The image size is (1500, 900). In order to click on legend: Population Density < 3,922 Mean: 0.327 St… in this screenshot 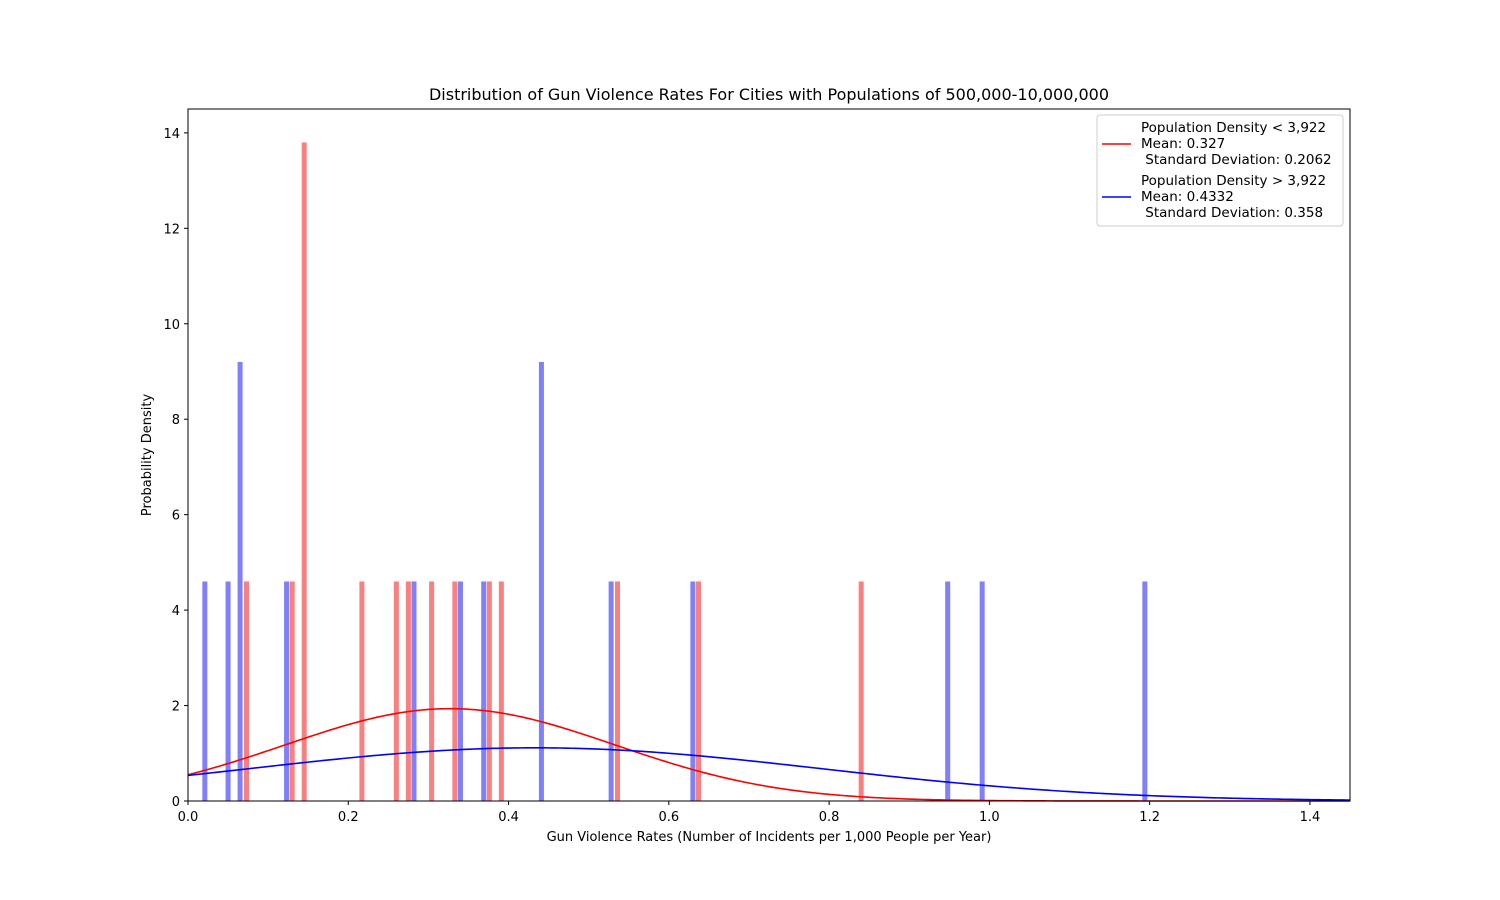, I will do `click(1220, 170)`.